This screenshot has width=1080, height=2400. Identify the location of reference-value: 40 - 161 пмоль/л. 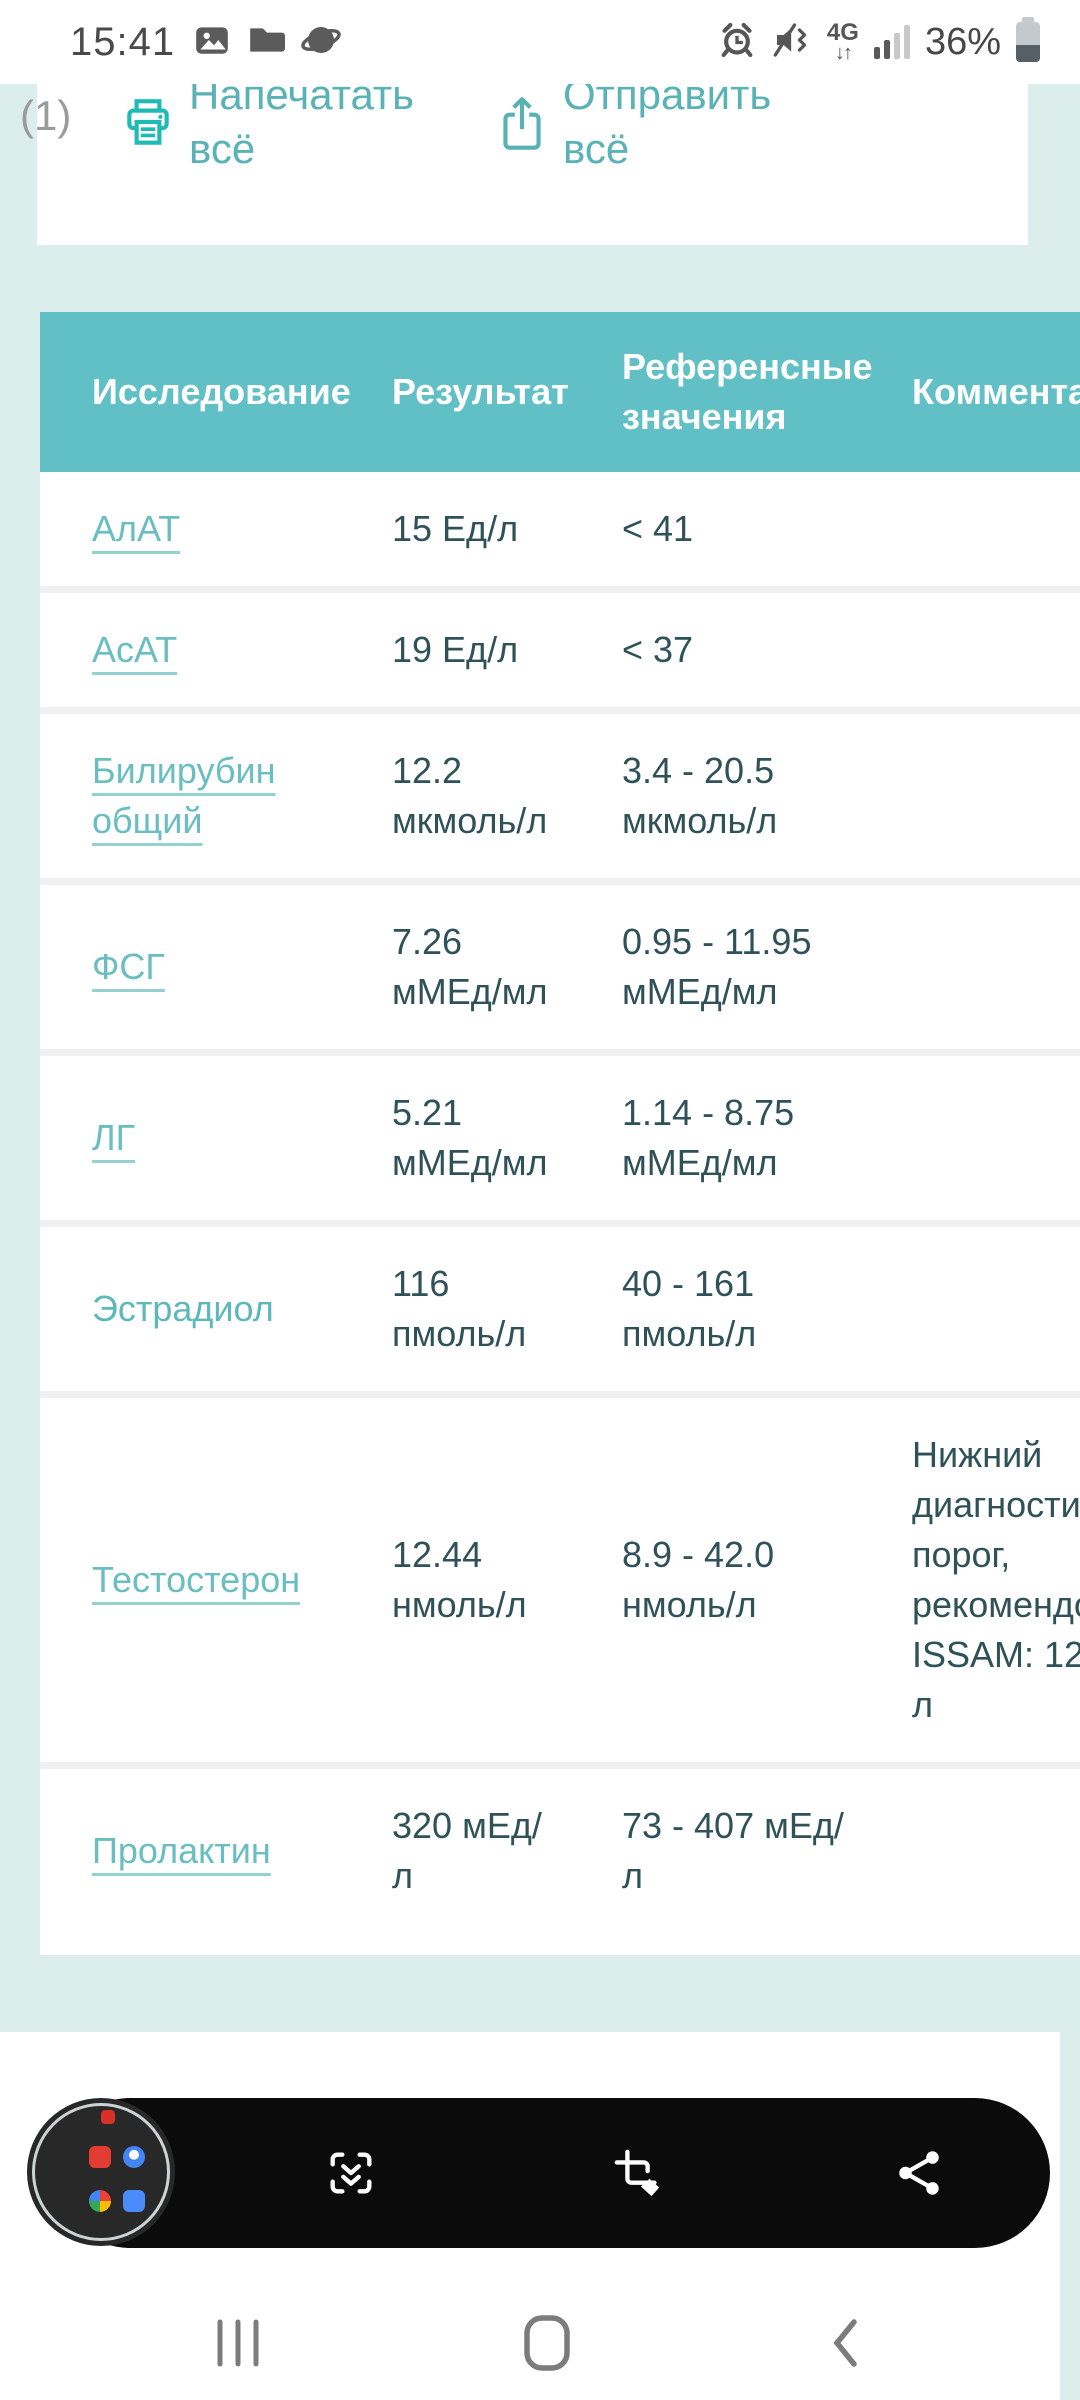
(755, 1307).